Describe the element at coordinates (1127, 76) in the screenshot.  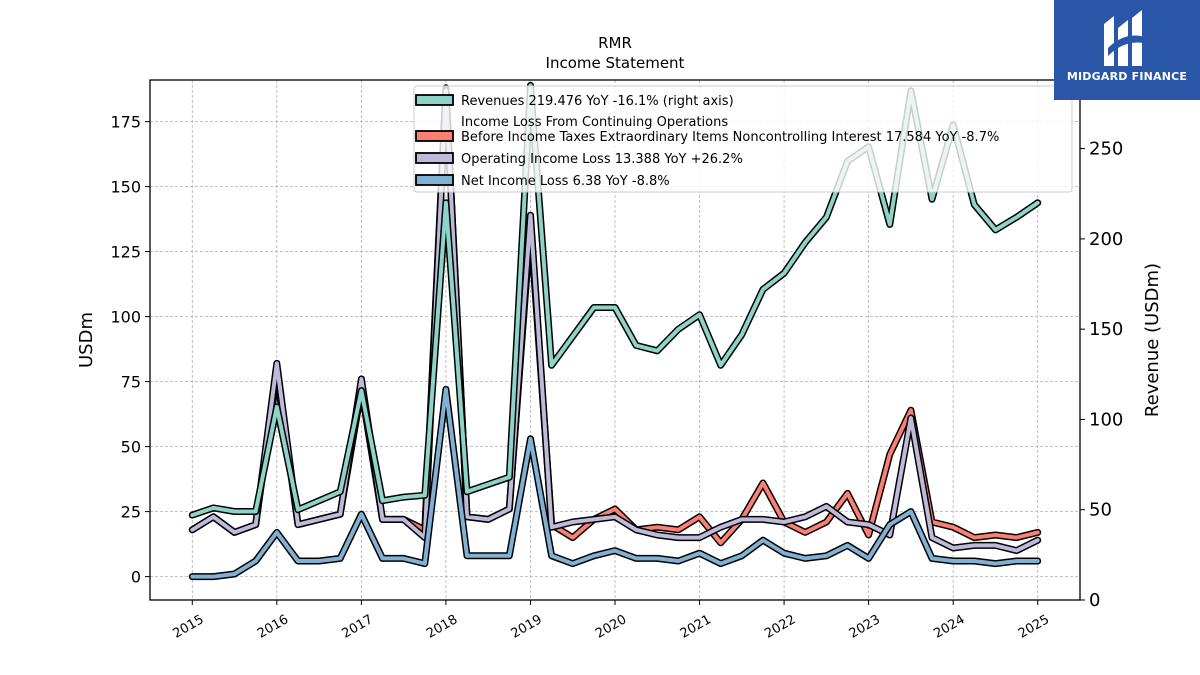
I see `logo-text: MIDGARD FINANCE` at that location.